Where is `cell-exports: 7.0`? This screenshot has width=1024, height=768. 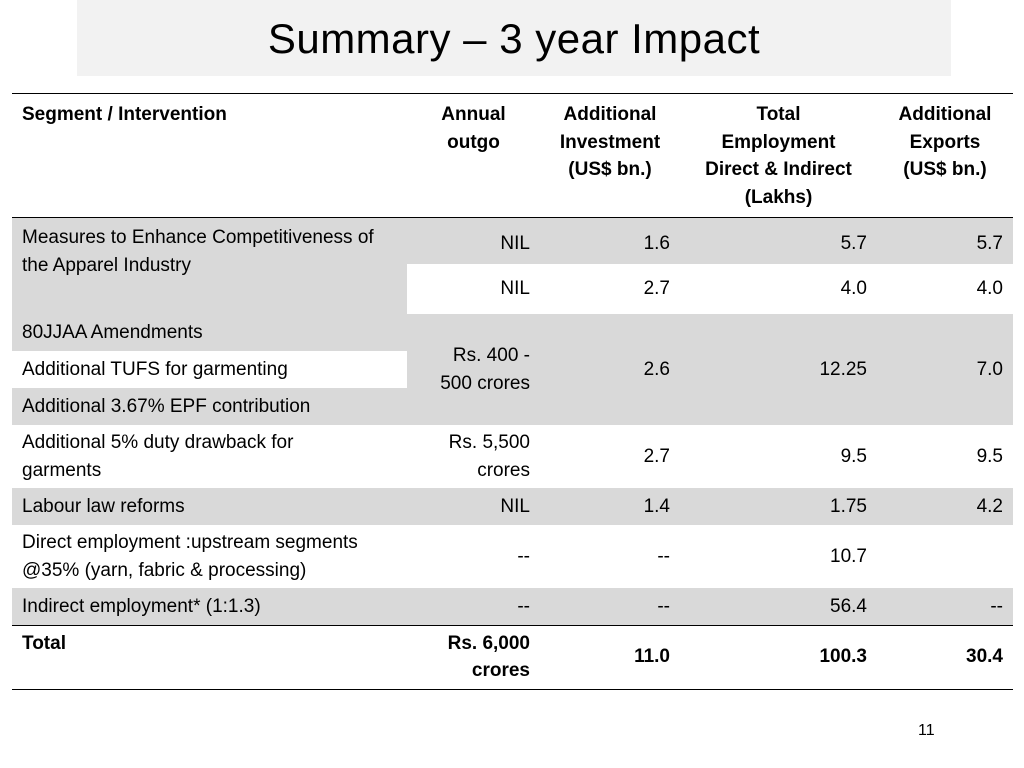 cell-exports: 7.0 is located at coordinates (945, 369).